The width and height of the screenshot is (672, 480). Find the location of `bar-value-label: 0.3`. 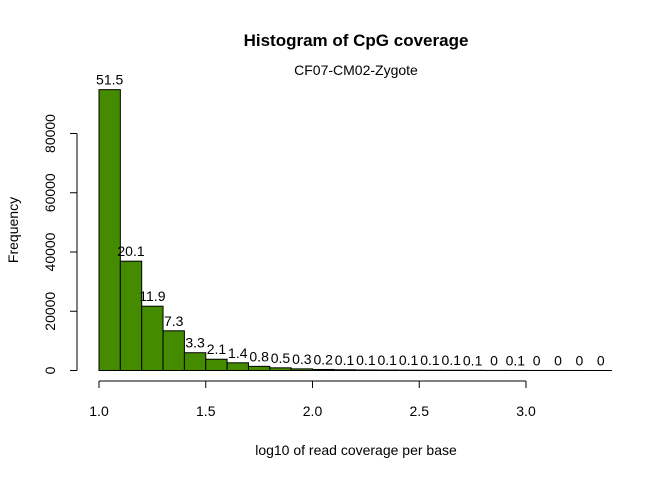

bar-value-label: 0.3 is located at coordinates (302, 359).